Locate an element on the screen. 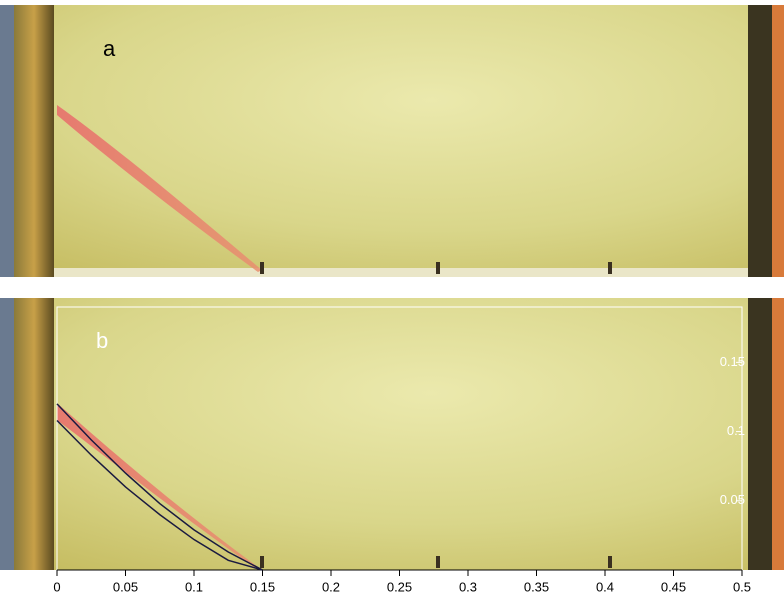 This screenshot has width=784, height=599. x-tick-label: 0 is located at coordinates (56, 586).